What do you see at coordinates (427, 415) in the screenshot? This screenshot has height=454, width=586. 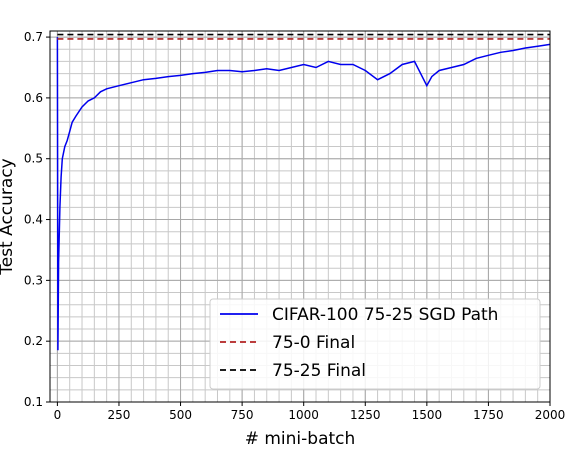 I see `x-tick-label: 1500` at bounding box center [427, 415].